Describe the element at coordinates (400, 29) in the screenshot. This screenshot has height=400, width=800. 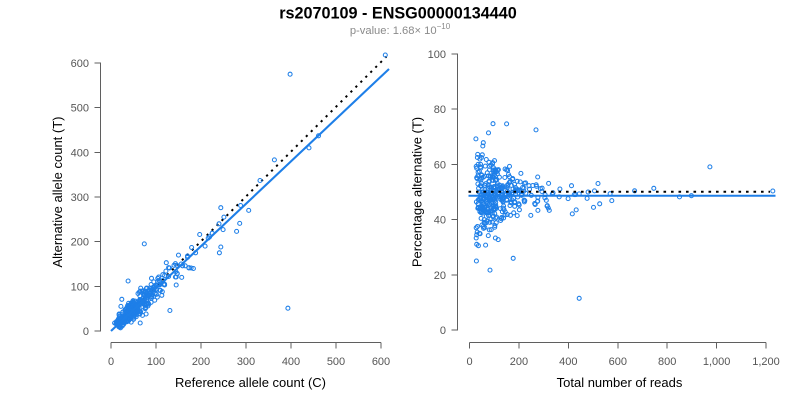
I see `svg-text: p-value: 1.68× 10−10` at that location.